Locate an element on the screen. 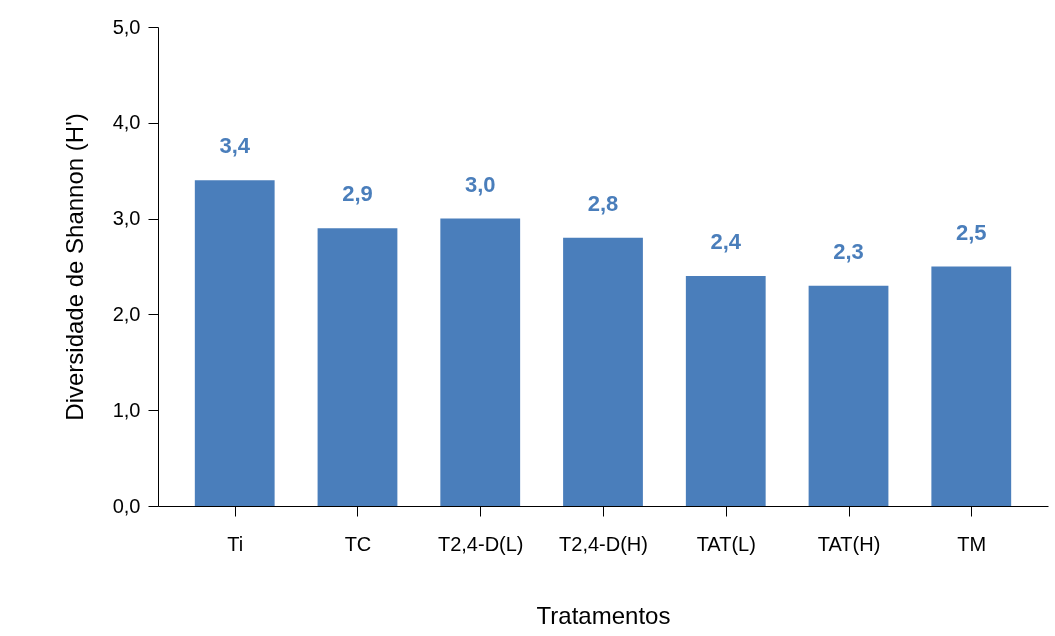 This screenshot has width=1055, height=636. data-label: 3,0 is located at coordinates (480, 184).